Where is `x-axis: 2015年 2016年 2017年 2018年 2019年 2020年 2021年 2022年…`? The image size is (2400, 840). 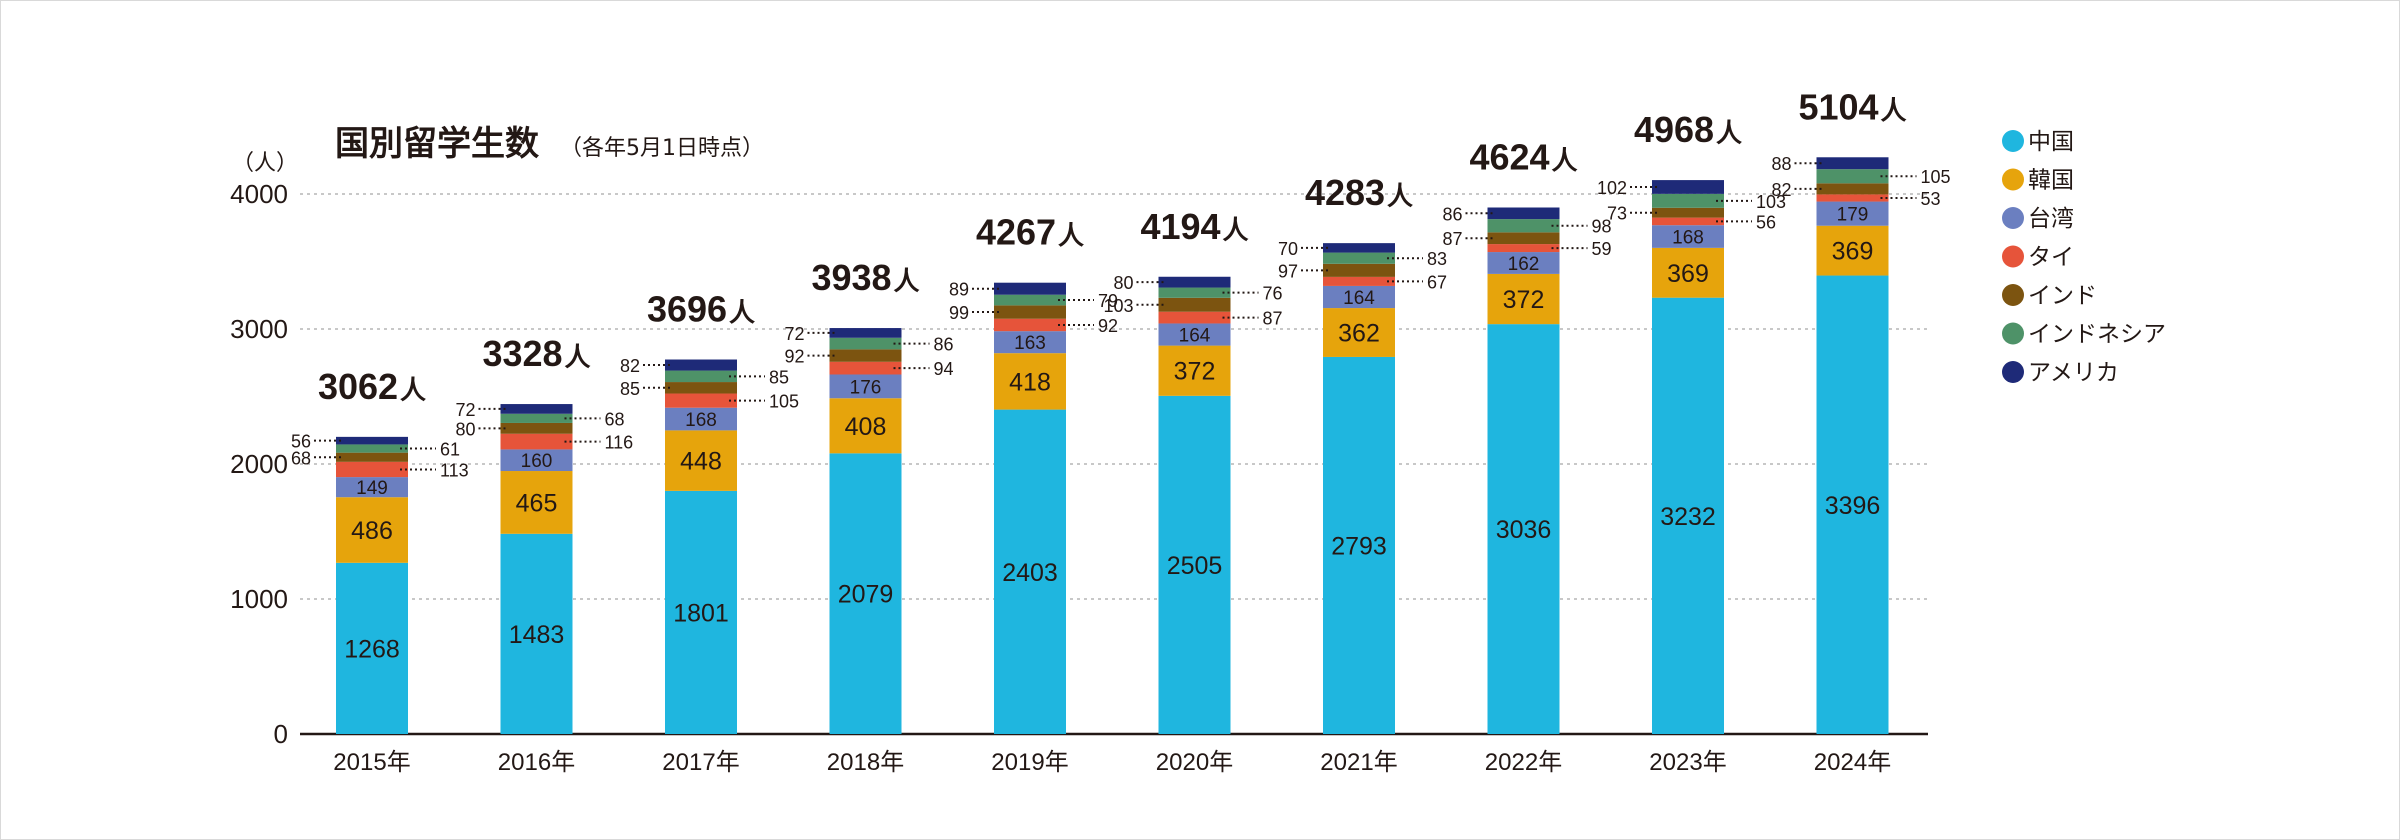
x-axis: 2015年 2016年 2017年 2018年 2019年 2020年 2021年 2022年… is located at coordinates (1112, 762).